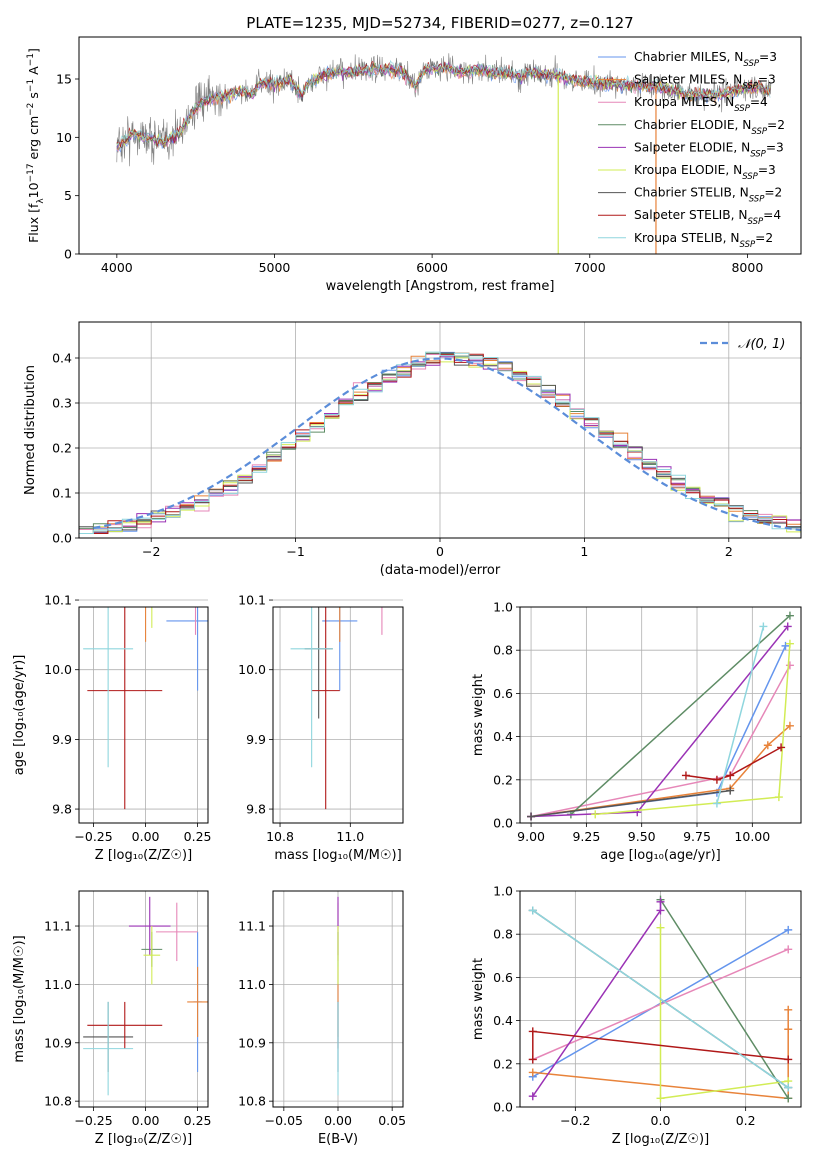 The image size is (819, 1170). Describe the element at coordinates (93, 1120) in the screenshot. I see `x-tick-label: −0.25` at that location.